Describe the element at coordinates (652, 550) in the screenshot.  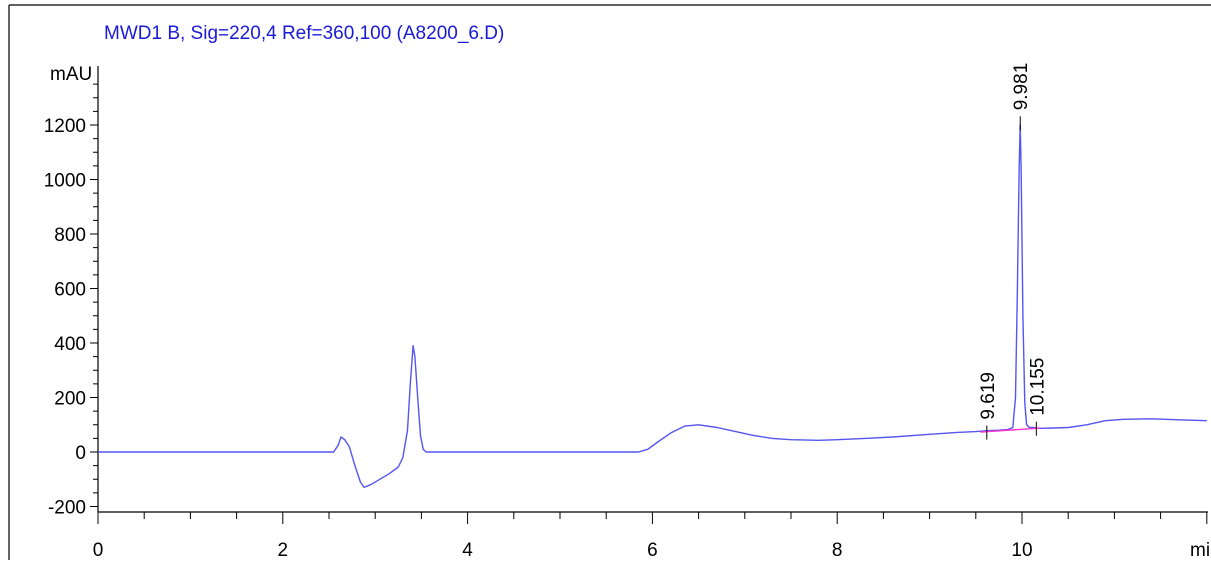
I see `x-tick-label: 6` at that location.